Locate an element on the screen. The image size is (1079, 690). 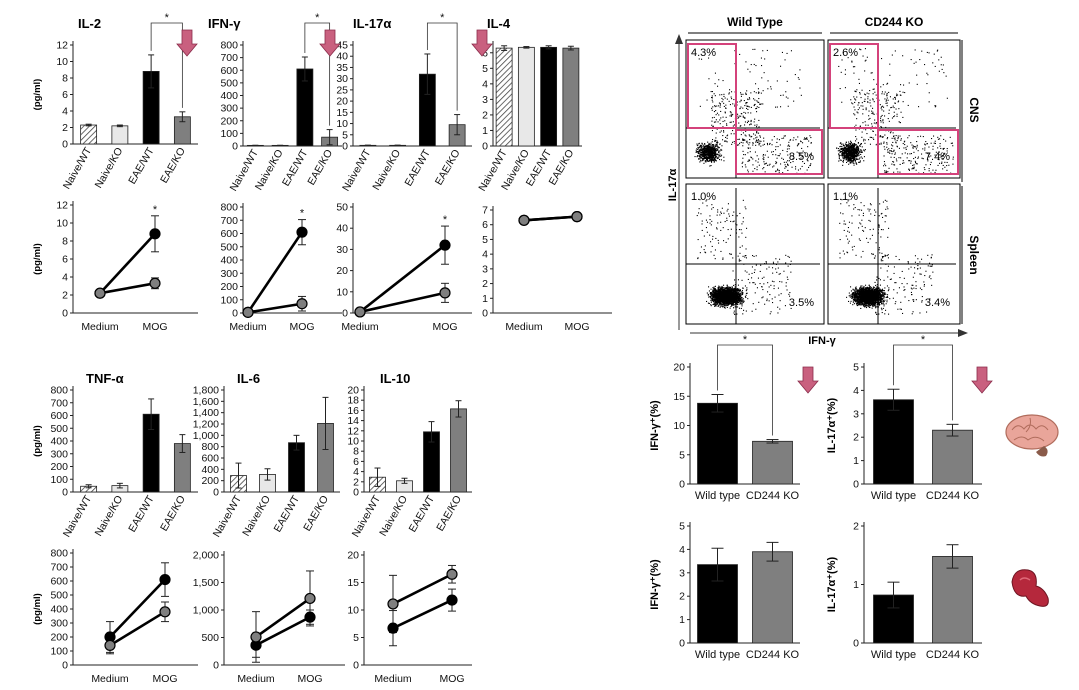
x-tick-label: Naive/WT is located at coordinates (78, 516).